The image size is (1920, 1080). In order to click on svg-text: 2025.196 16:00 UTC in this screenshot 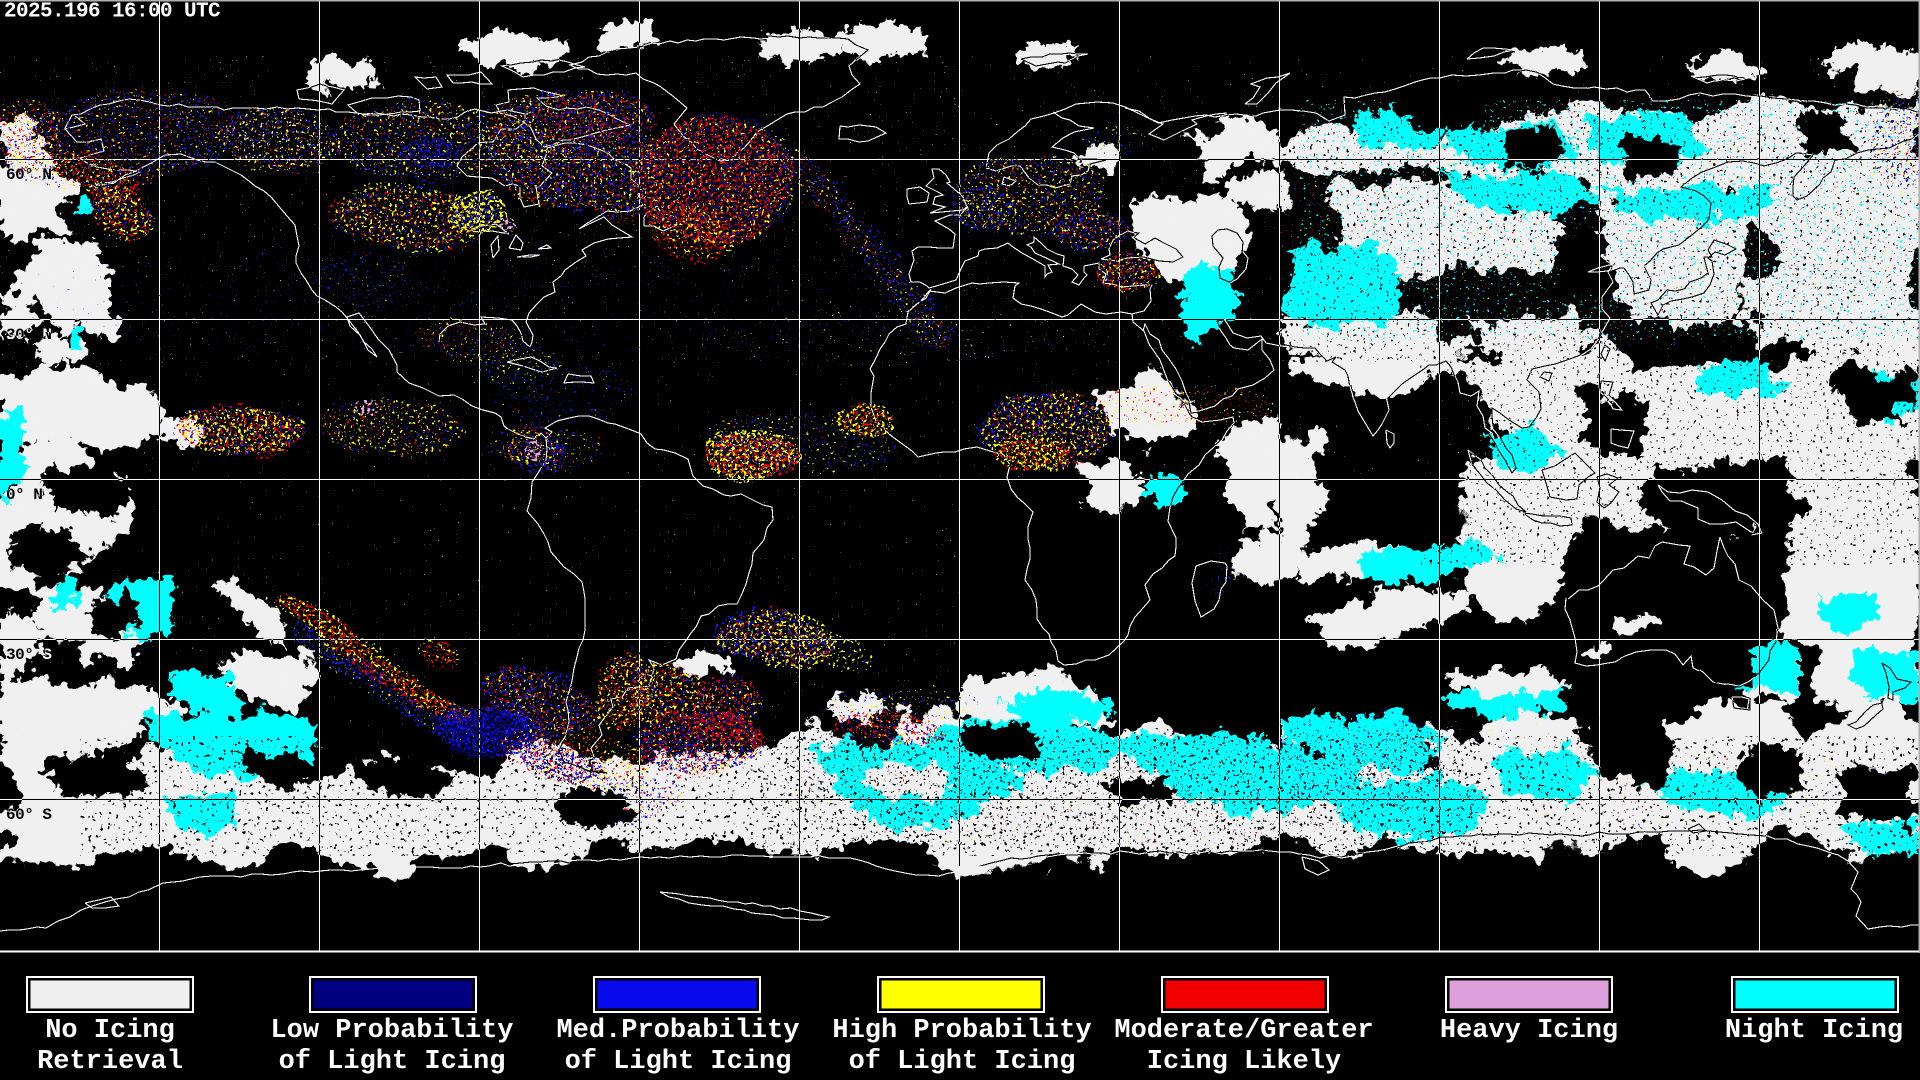, I will do `click(112, 12)`.